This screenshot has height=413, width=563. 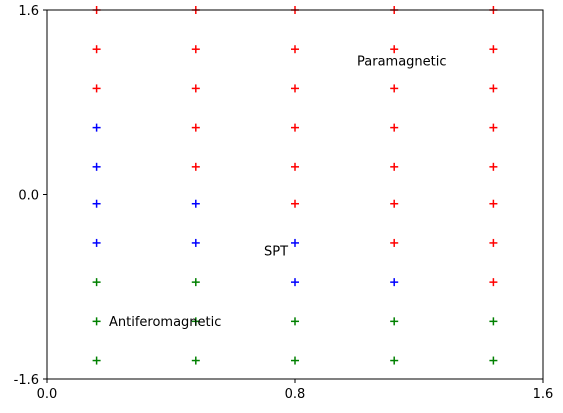 I want to click on y-tick-label: 0.0, so click(x=28, y=196).